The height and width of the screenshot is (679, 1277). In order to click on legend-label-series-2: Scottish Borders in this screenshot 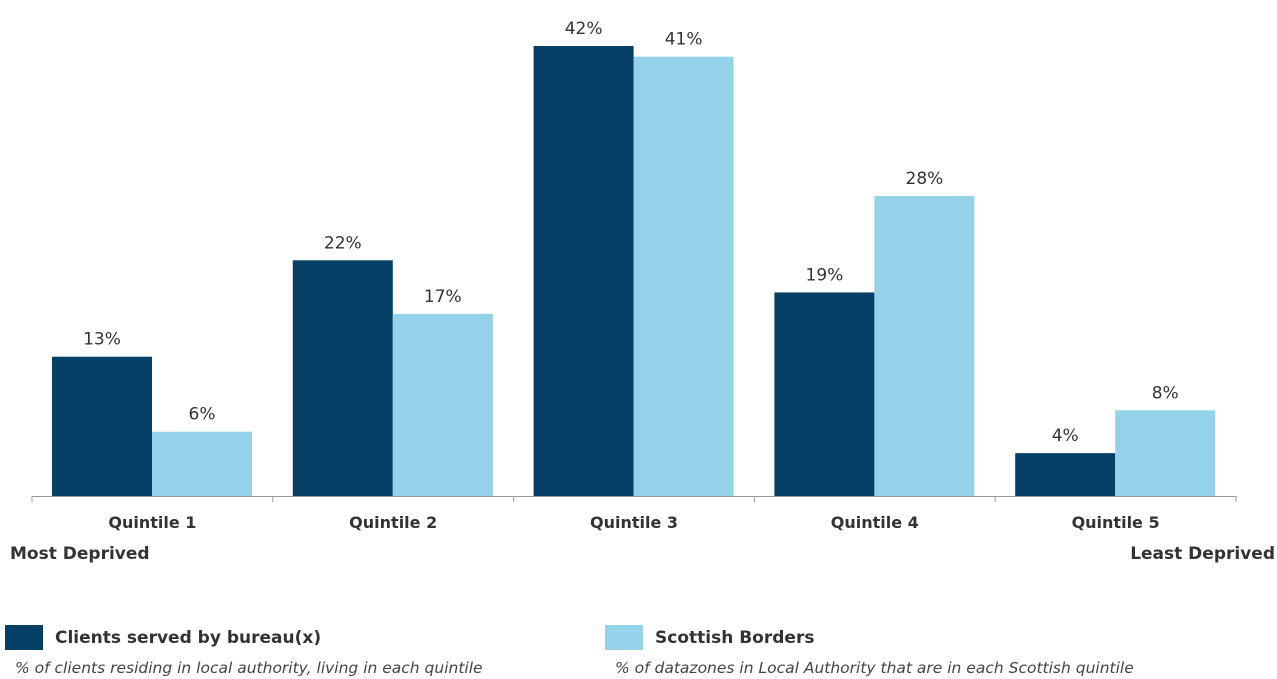, I will do `click(735, 638)`.